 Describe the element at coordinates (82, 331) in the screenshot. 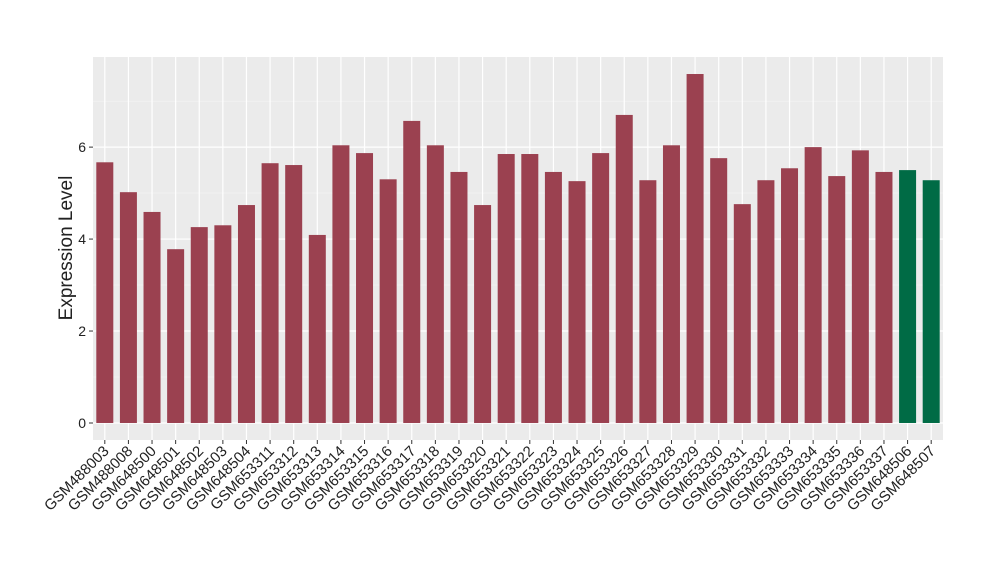

I see `y-tick-label: 2` at that location.